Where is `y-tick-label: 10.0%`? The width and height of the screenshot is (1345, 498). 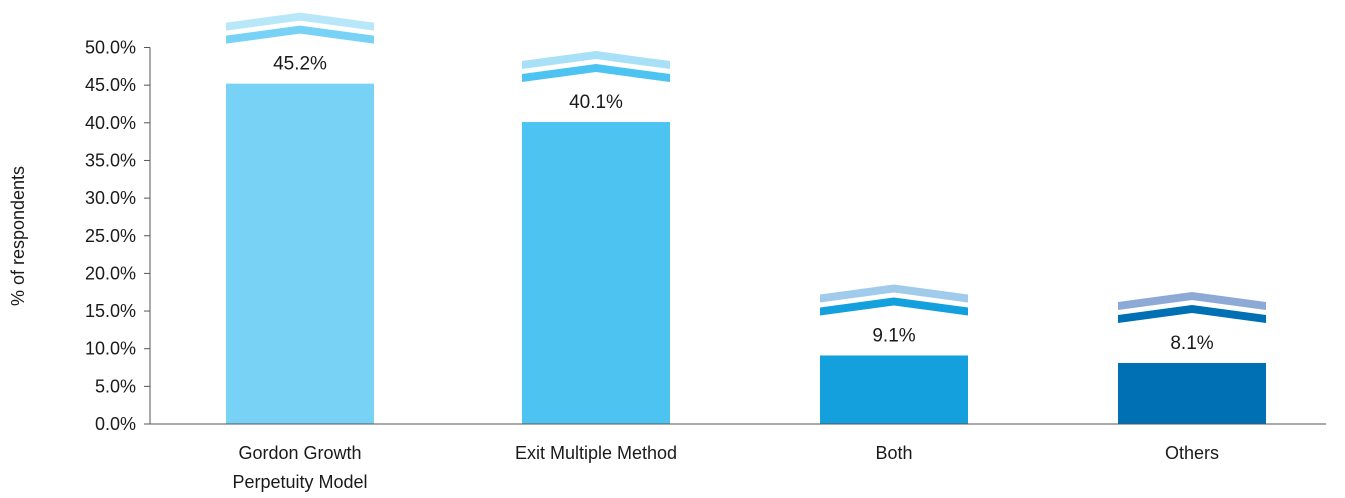 y-tick-label: 10.0% is located at coordinates (110, 349).